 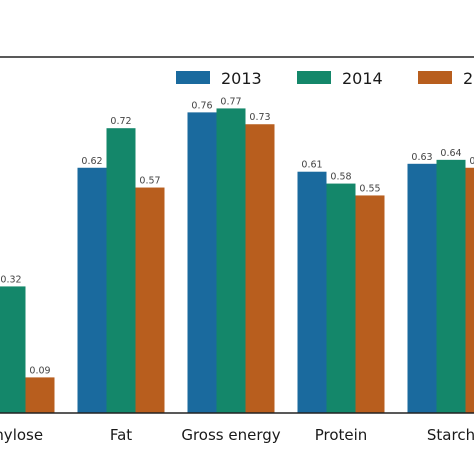 What do you see at coordinates (21, 435) in the screenshot?
I see `x-tick-label: Amylose` at bounding box center [21, 435].